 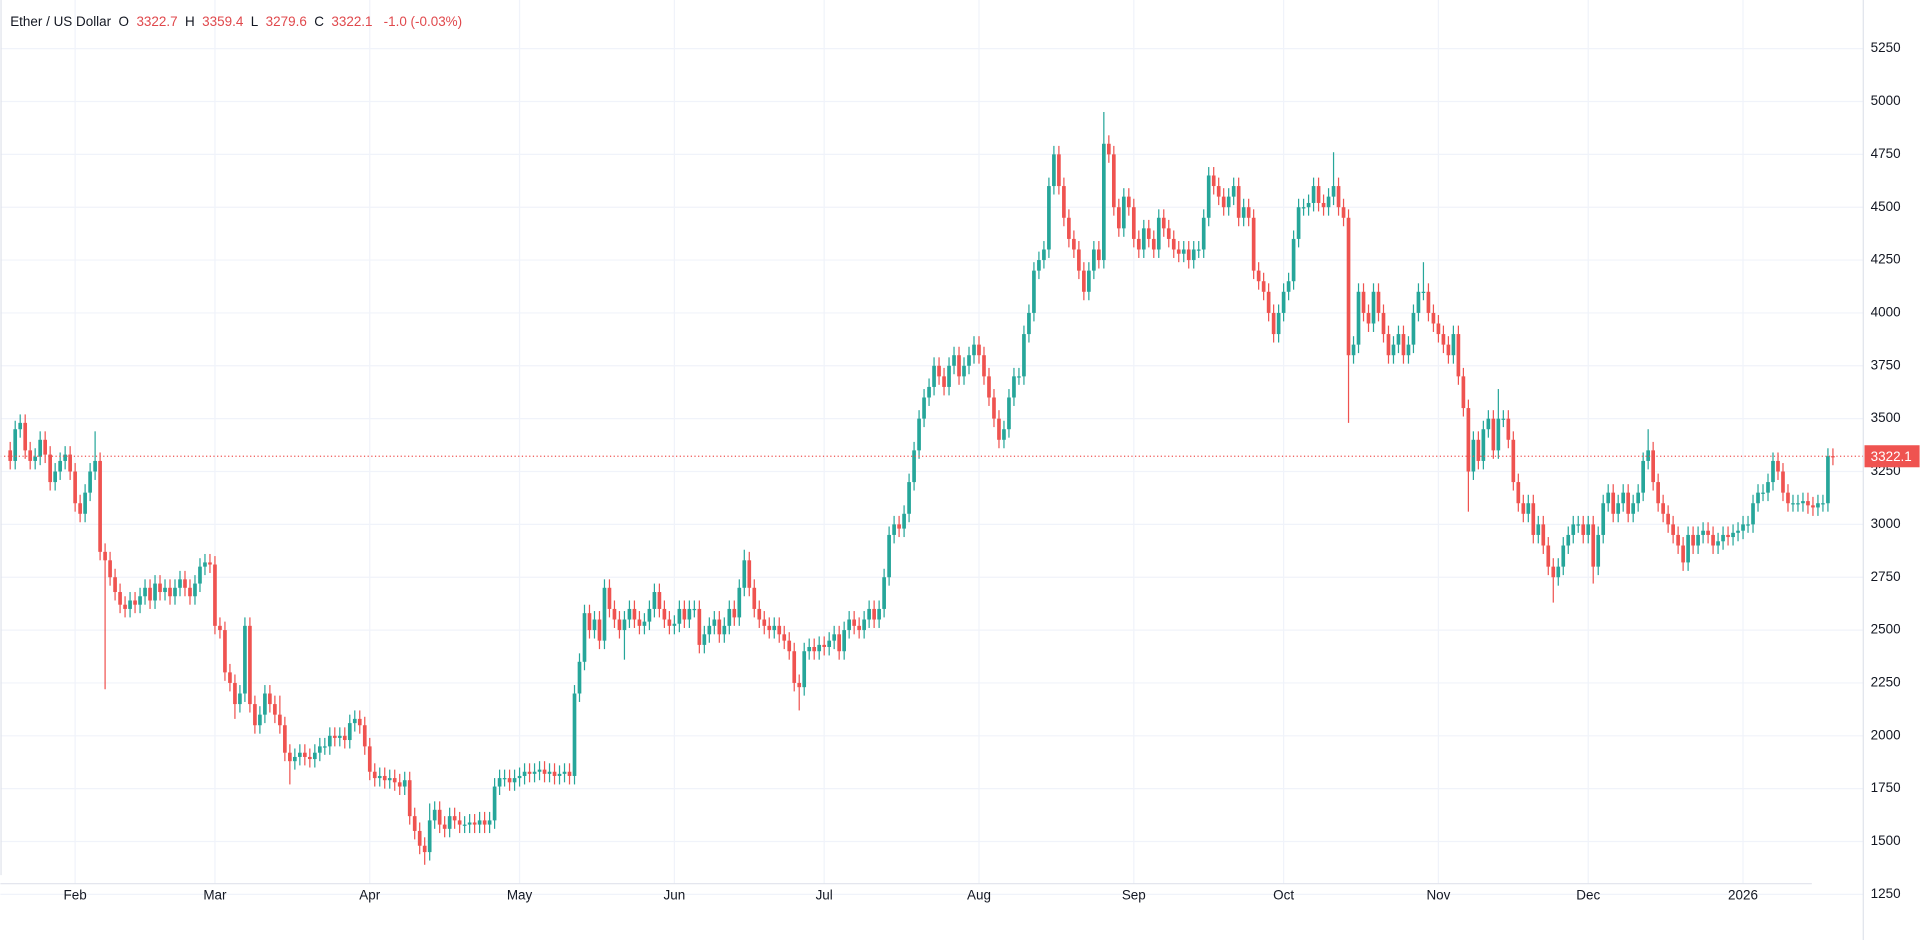 What do you see at coordinates (351, 21) in the screenshot?
I see `close-value: 3322.1` at bounding box center [351, 21].